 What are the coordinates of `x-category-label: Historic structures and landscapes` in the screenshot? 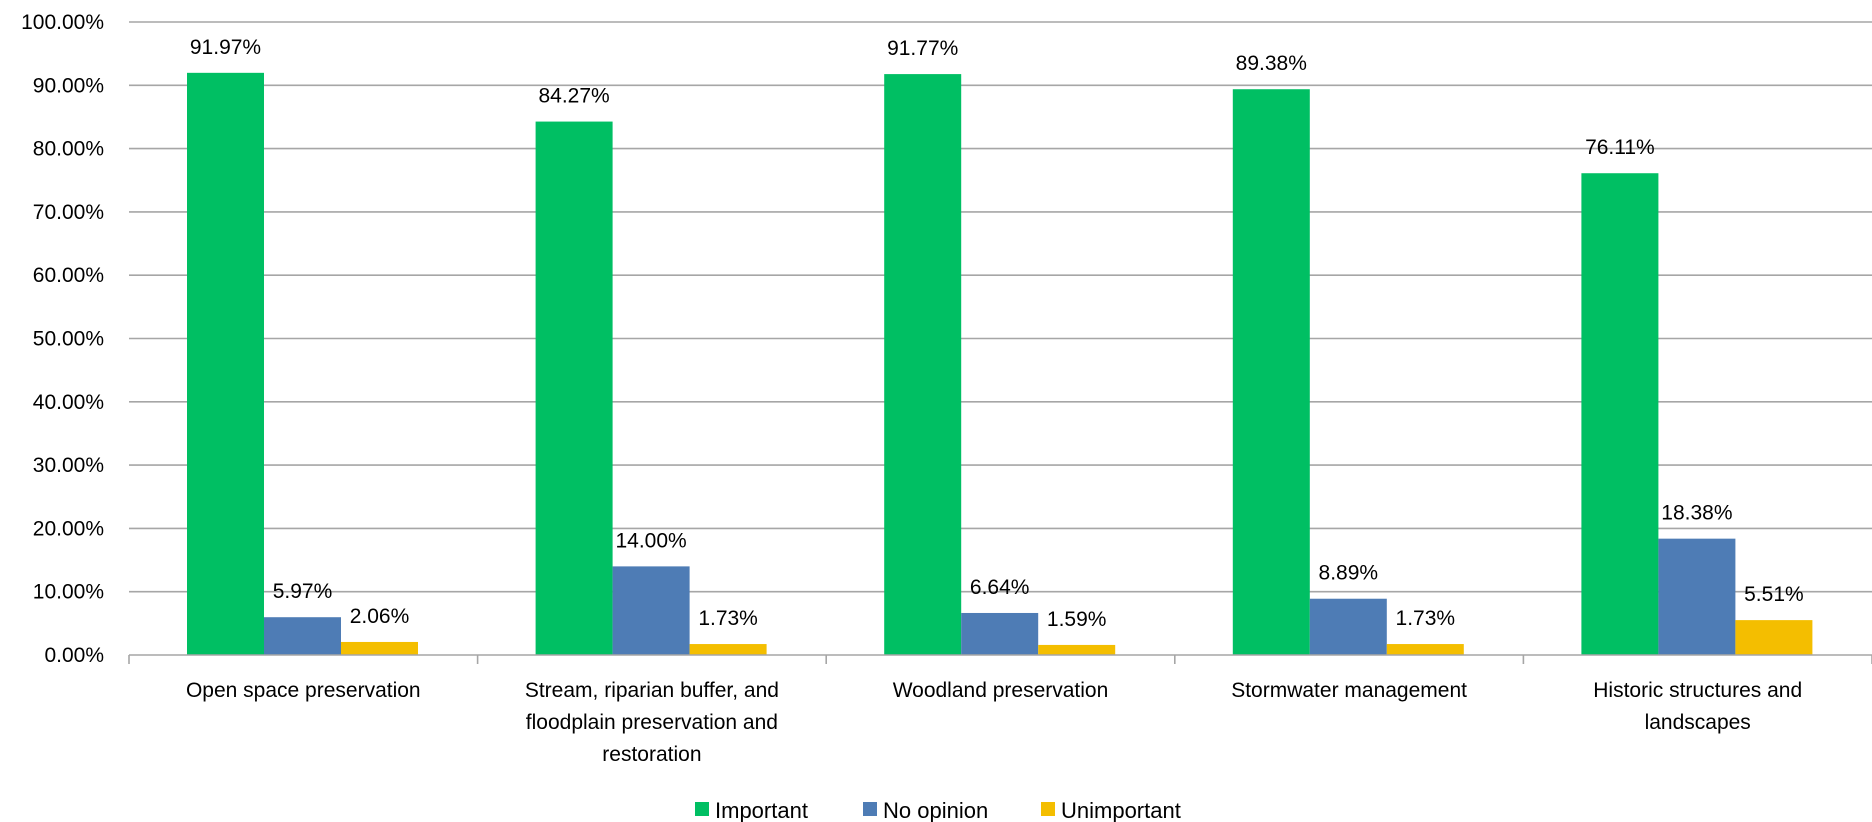 It's located at (1697, 706).